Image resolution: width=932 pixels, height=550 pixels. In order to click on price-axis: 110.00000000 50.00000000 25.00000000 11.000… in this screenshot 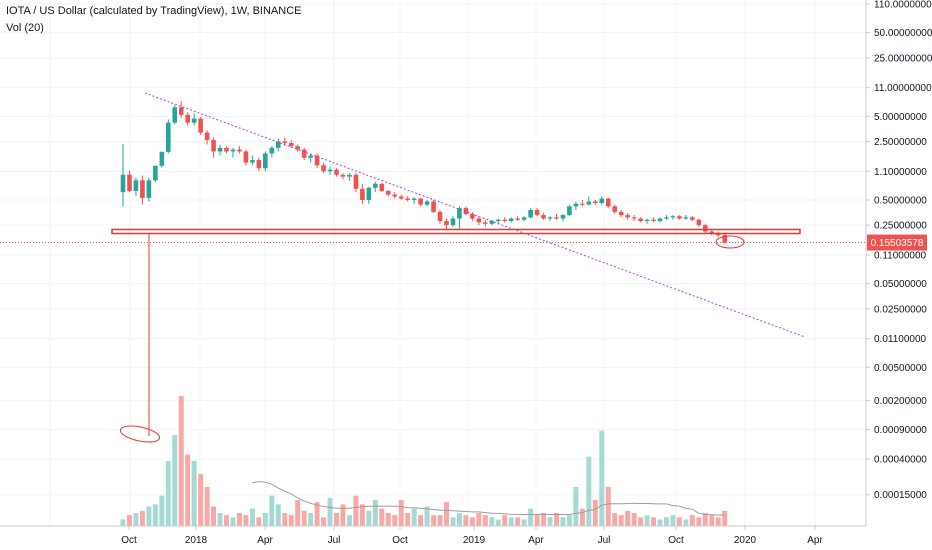, I will do `click(899, 250)`.